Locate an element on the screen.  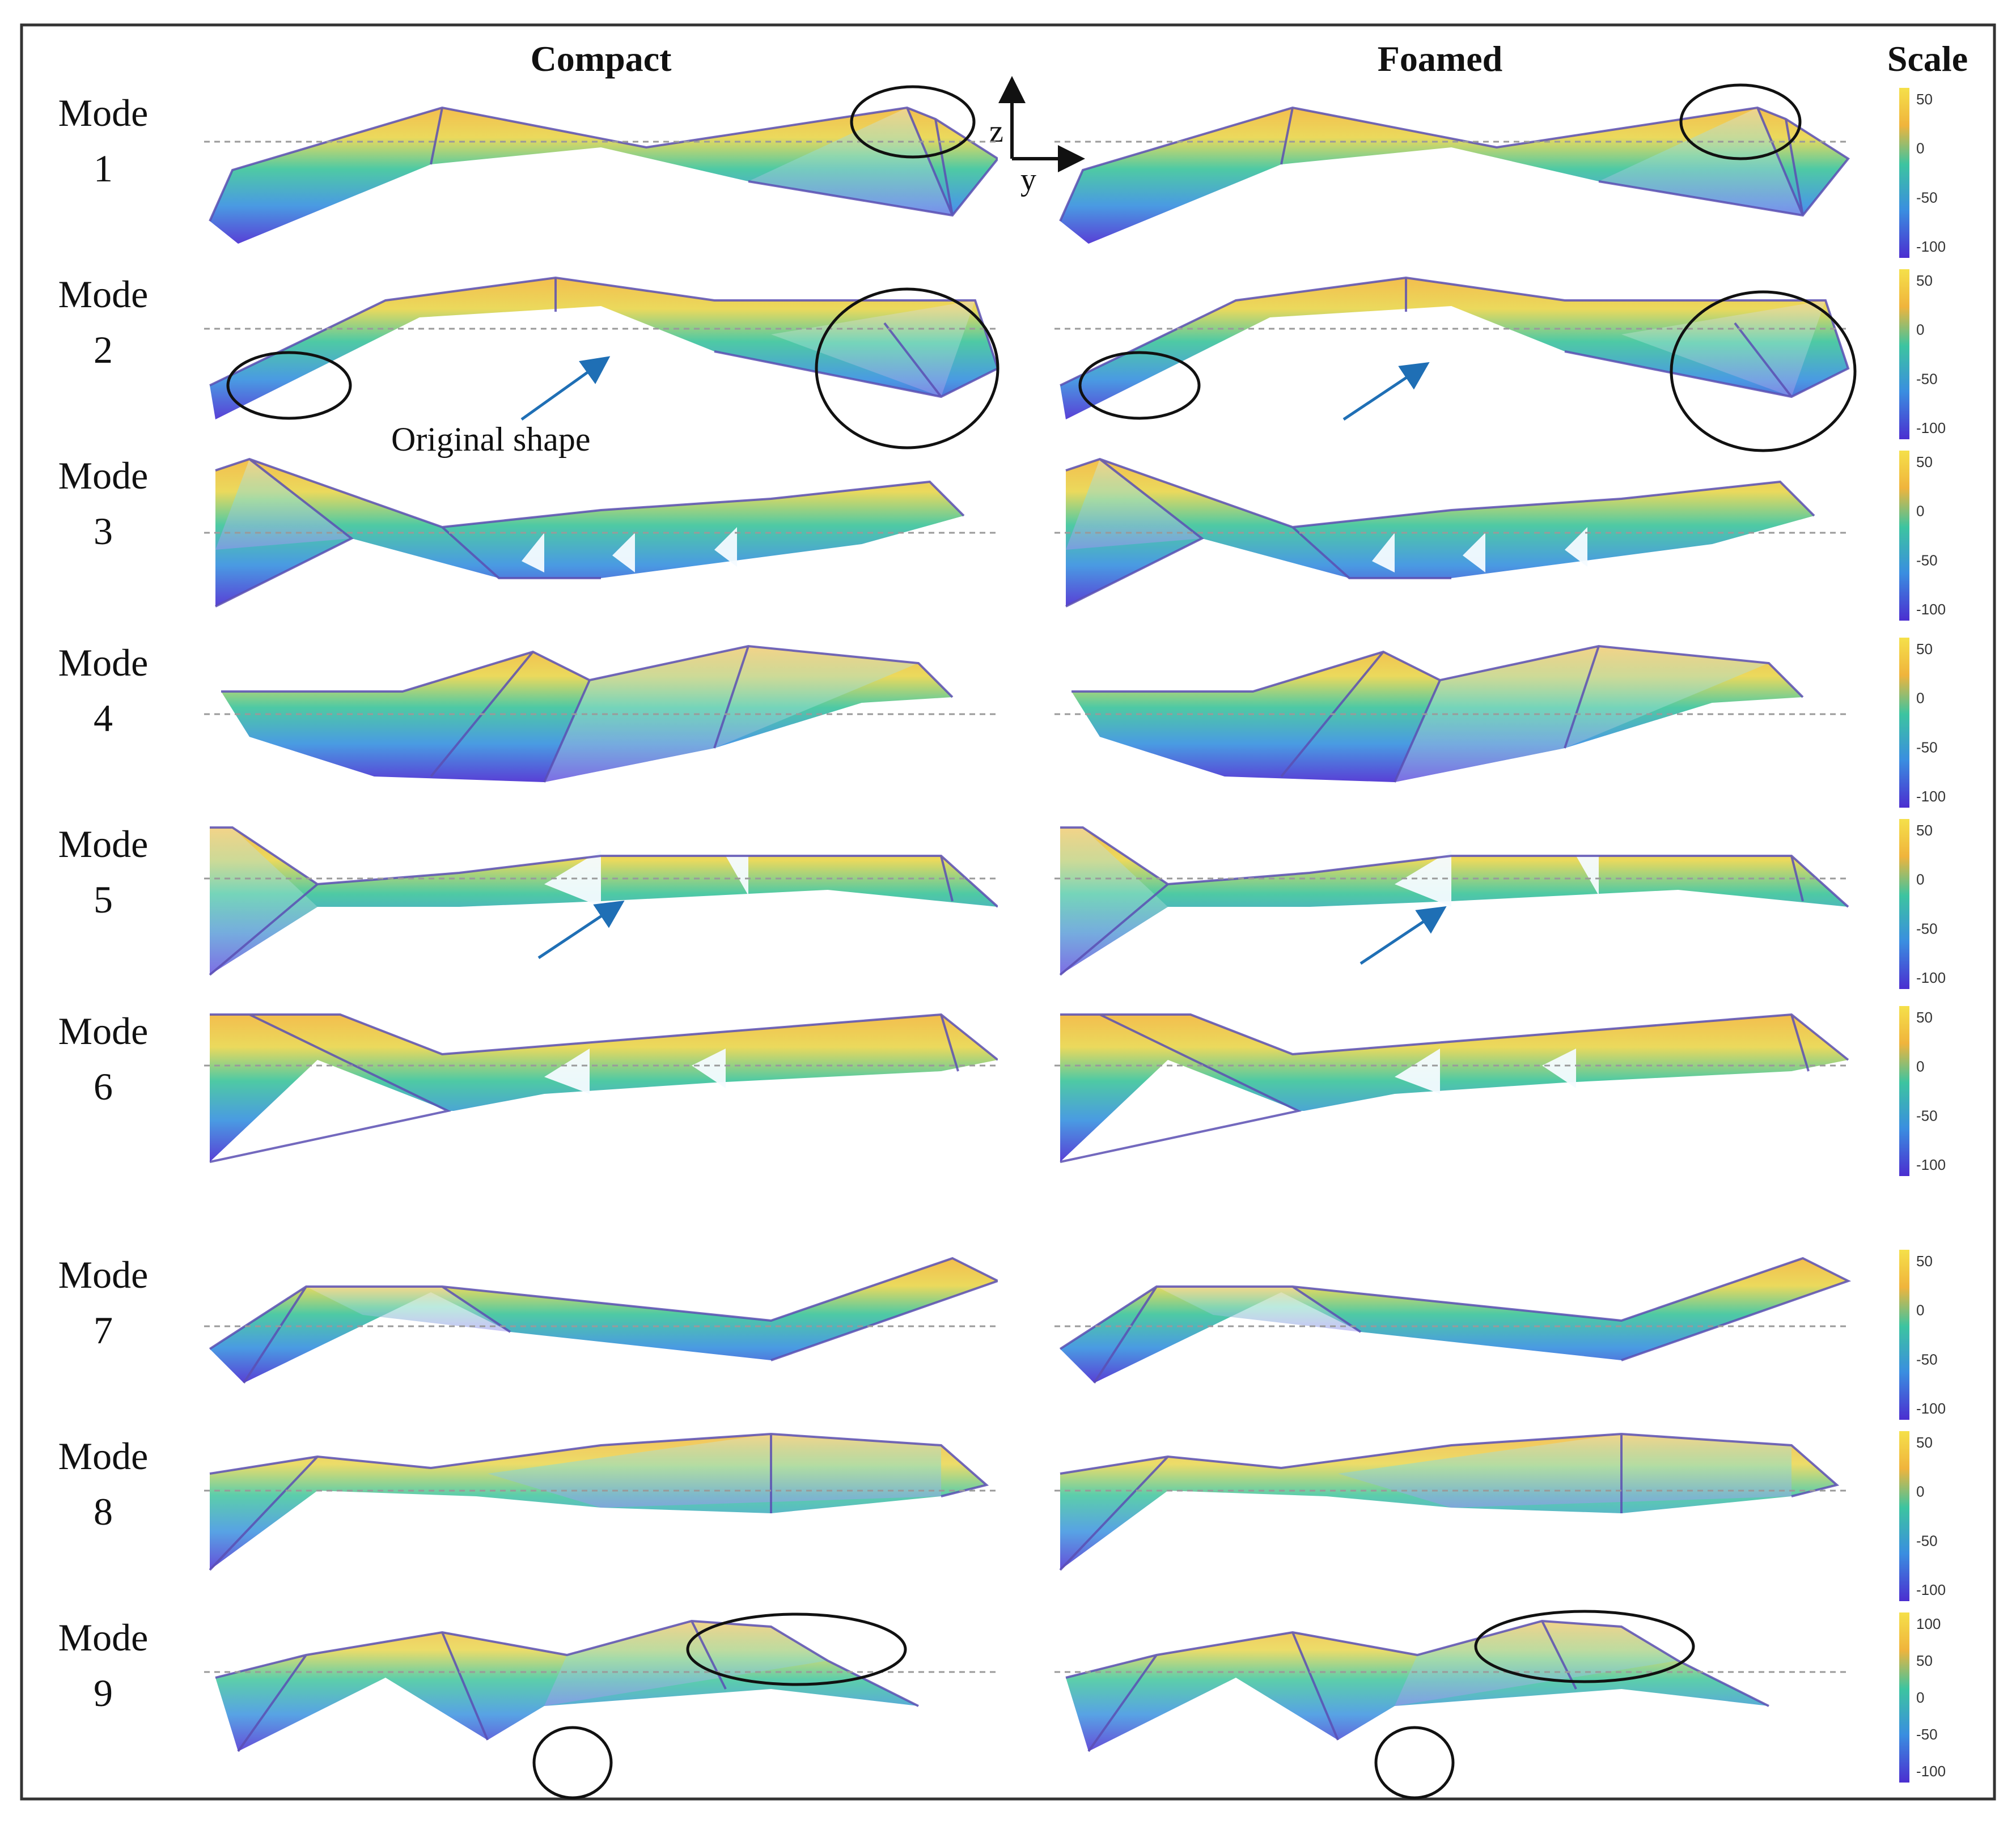
mode-row: Mode 1 50 0 -50 -100 is located at coordinates (1002, 173).